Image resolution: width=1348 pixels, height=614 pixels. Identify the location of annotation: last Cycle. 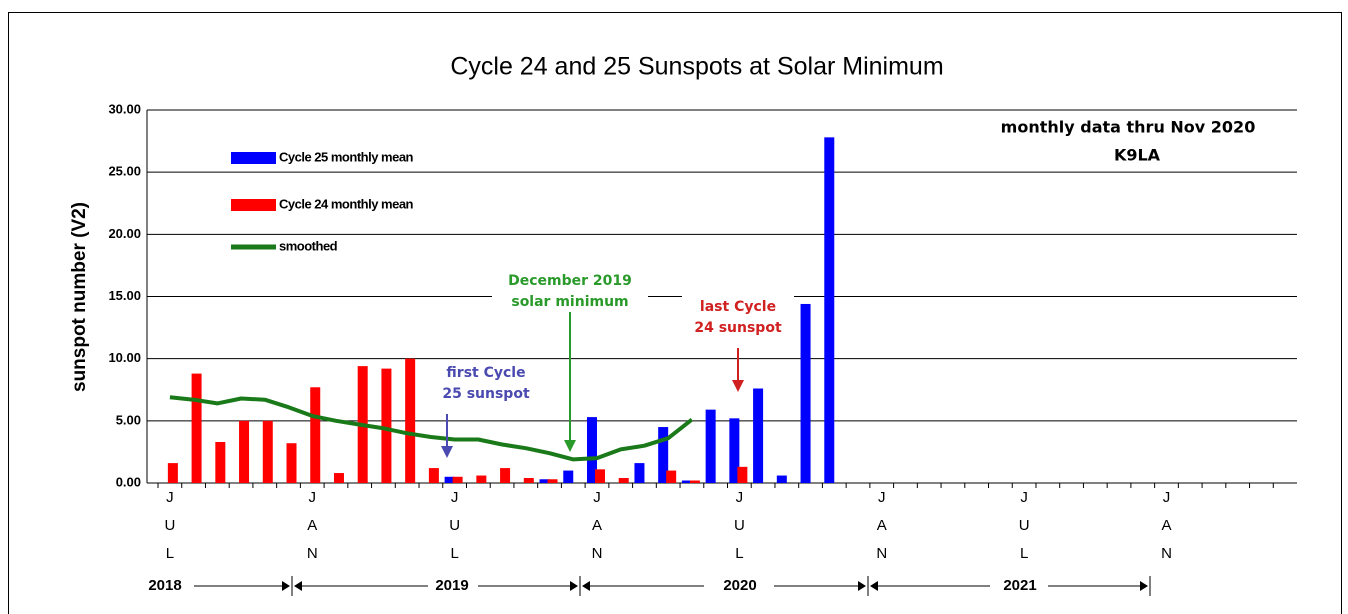
(738, 307).